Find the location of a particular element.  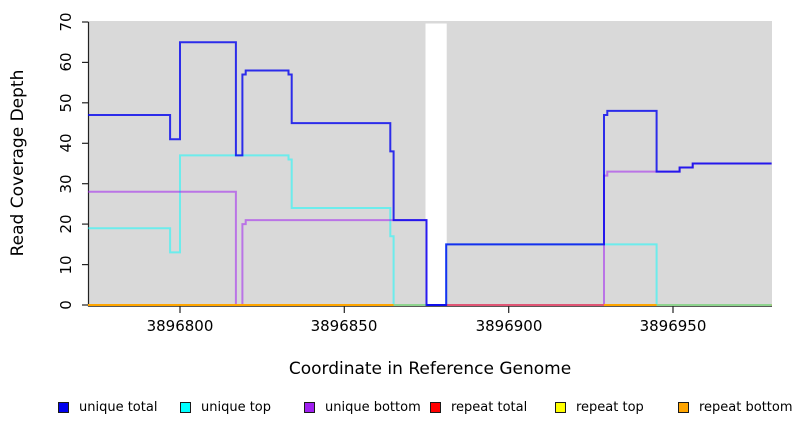

legend-label: repeat top is located at coordinates (610, 407).